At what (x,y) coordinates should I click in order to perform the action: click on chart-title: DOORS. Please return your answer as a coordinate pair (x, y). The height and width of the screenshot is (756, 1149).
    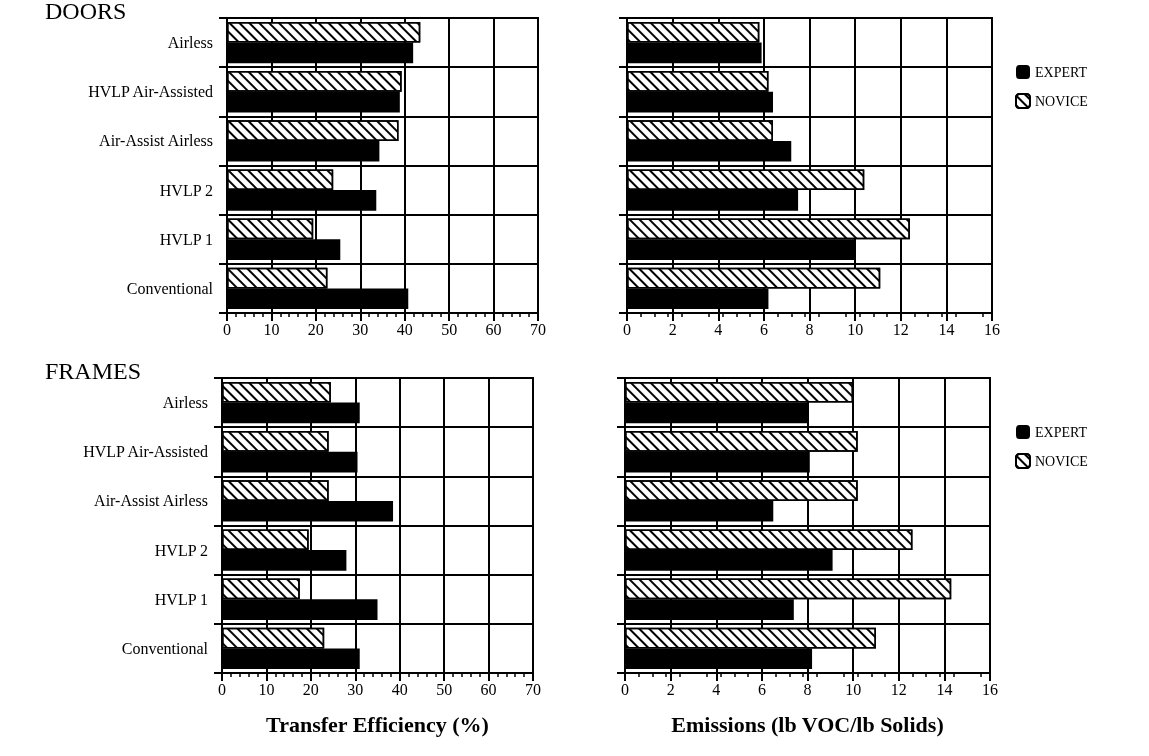
    Looking at the image, I should click on (86, 12).